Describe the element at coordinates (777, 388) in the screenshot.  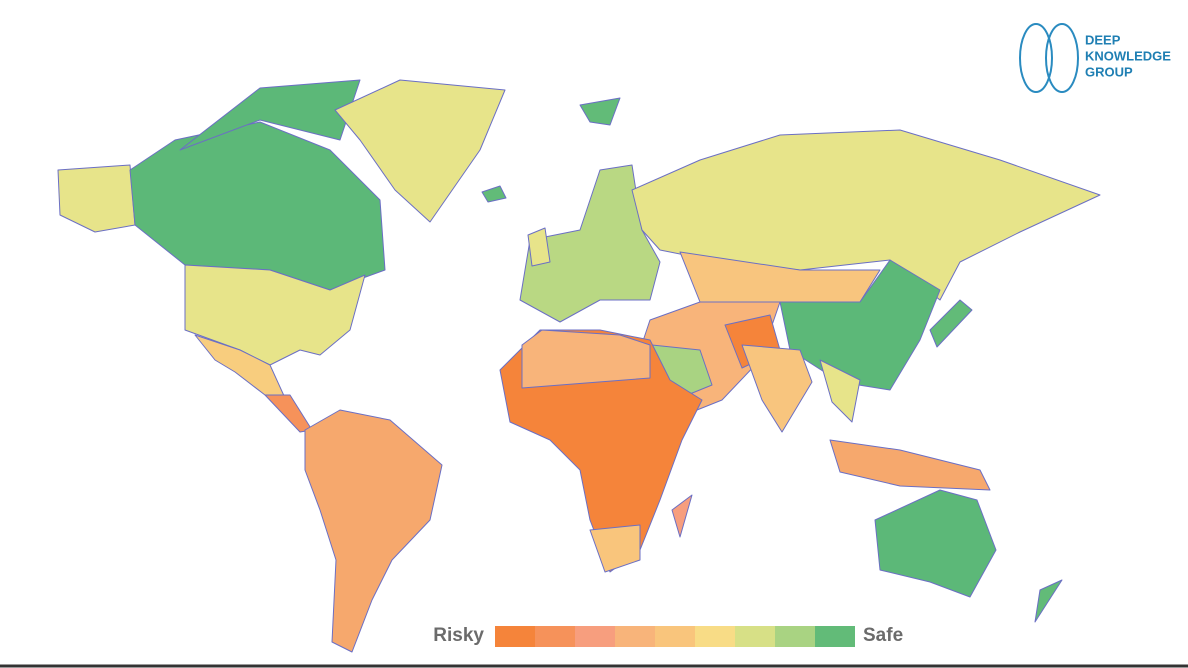
I see `india` at that location.